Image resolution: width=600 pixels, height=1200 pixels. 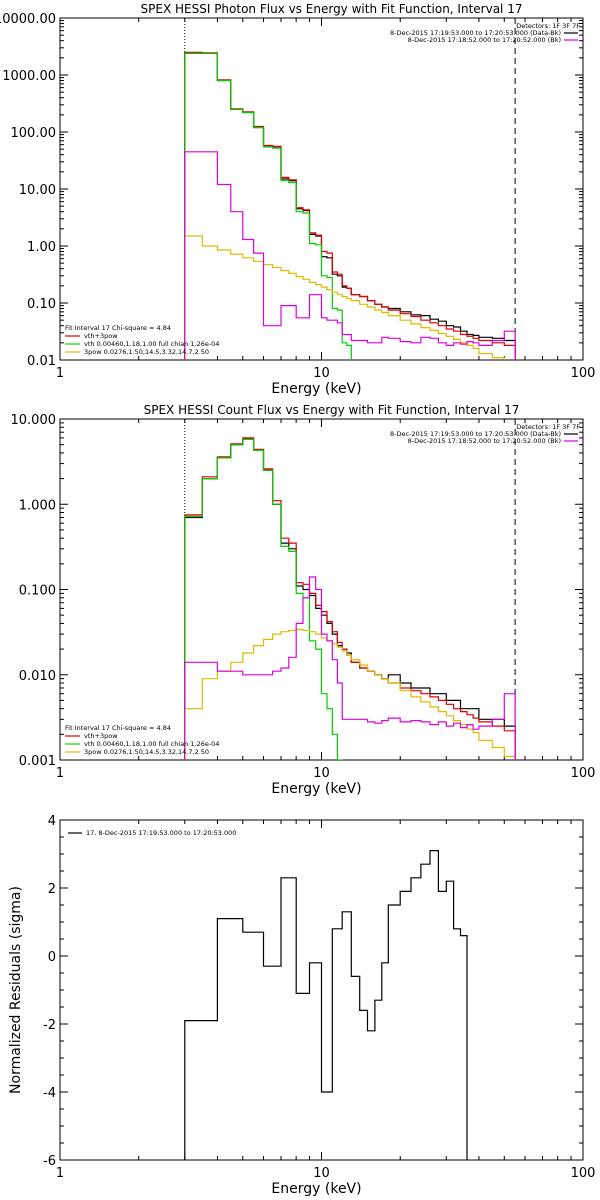 What do you see at coordinates (34, 133) in the screenshot?
I see `y-tick-label: 100.00` at bounding box center [34, 133].